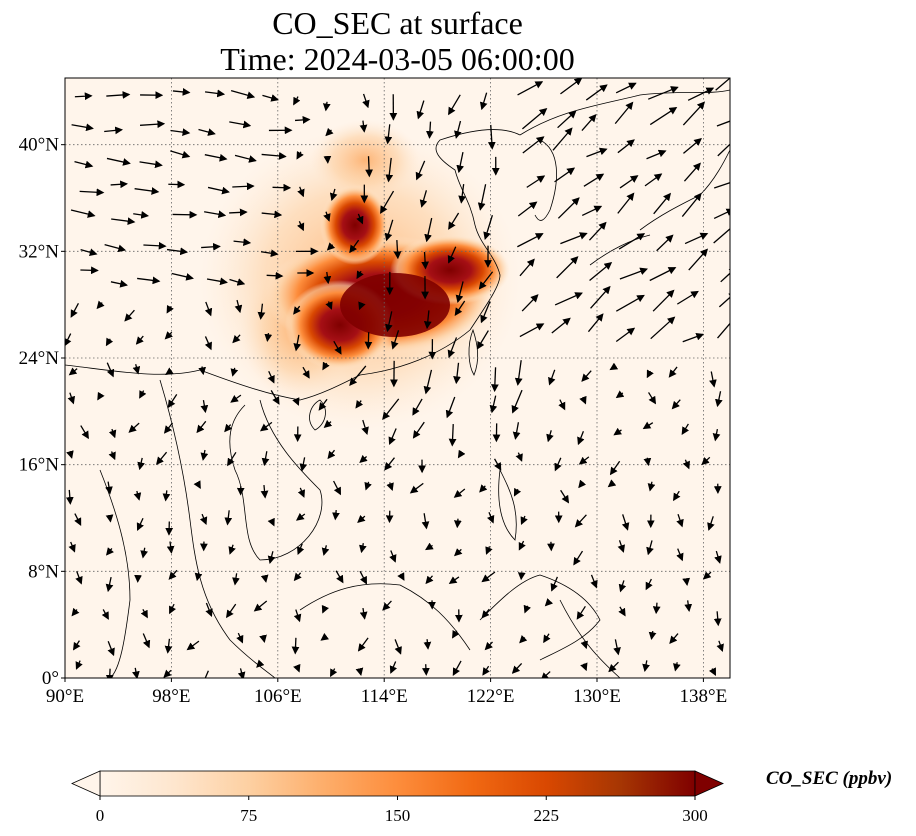  I want to click on lon-tick-label: 114°E, so click(384, 696).